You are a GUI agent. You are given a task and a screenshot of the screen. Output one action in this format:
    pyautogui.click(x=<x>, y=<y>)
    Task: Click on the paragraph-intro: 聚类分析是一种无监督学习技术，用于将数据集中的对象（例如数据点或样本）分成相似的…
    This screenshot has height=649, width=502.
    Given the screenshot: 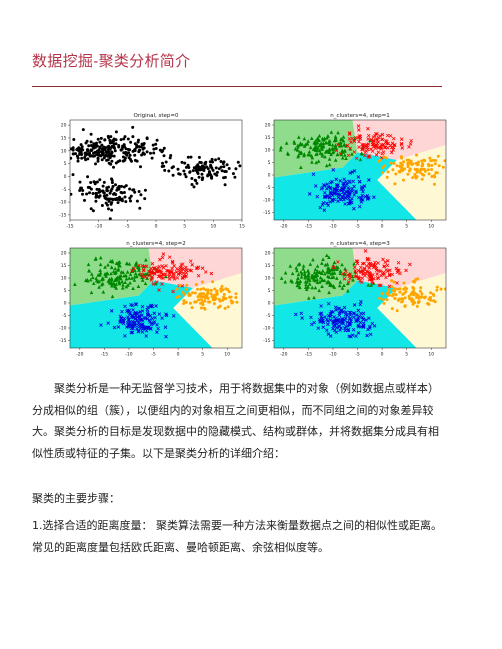 What is the action you would take?
    pyautogui.click(x=235, y=421)
    